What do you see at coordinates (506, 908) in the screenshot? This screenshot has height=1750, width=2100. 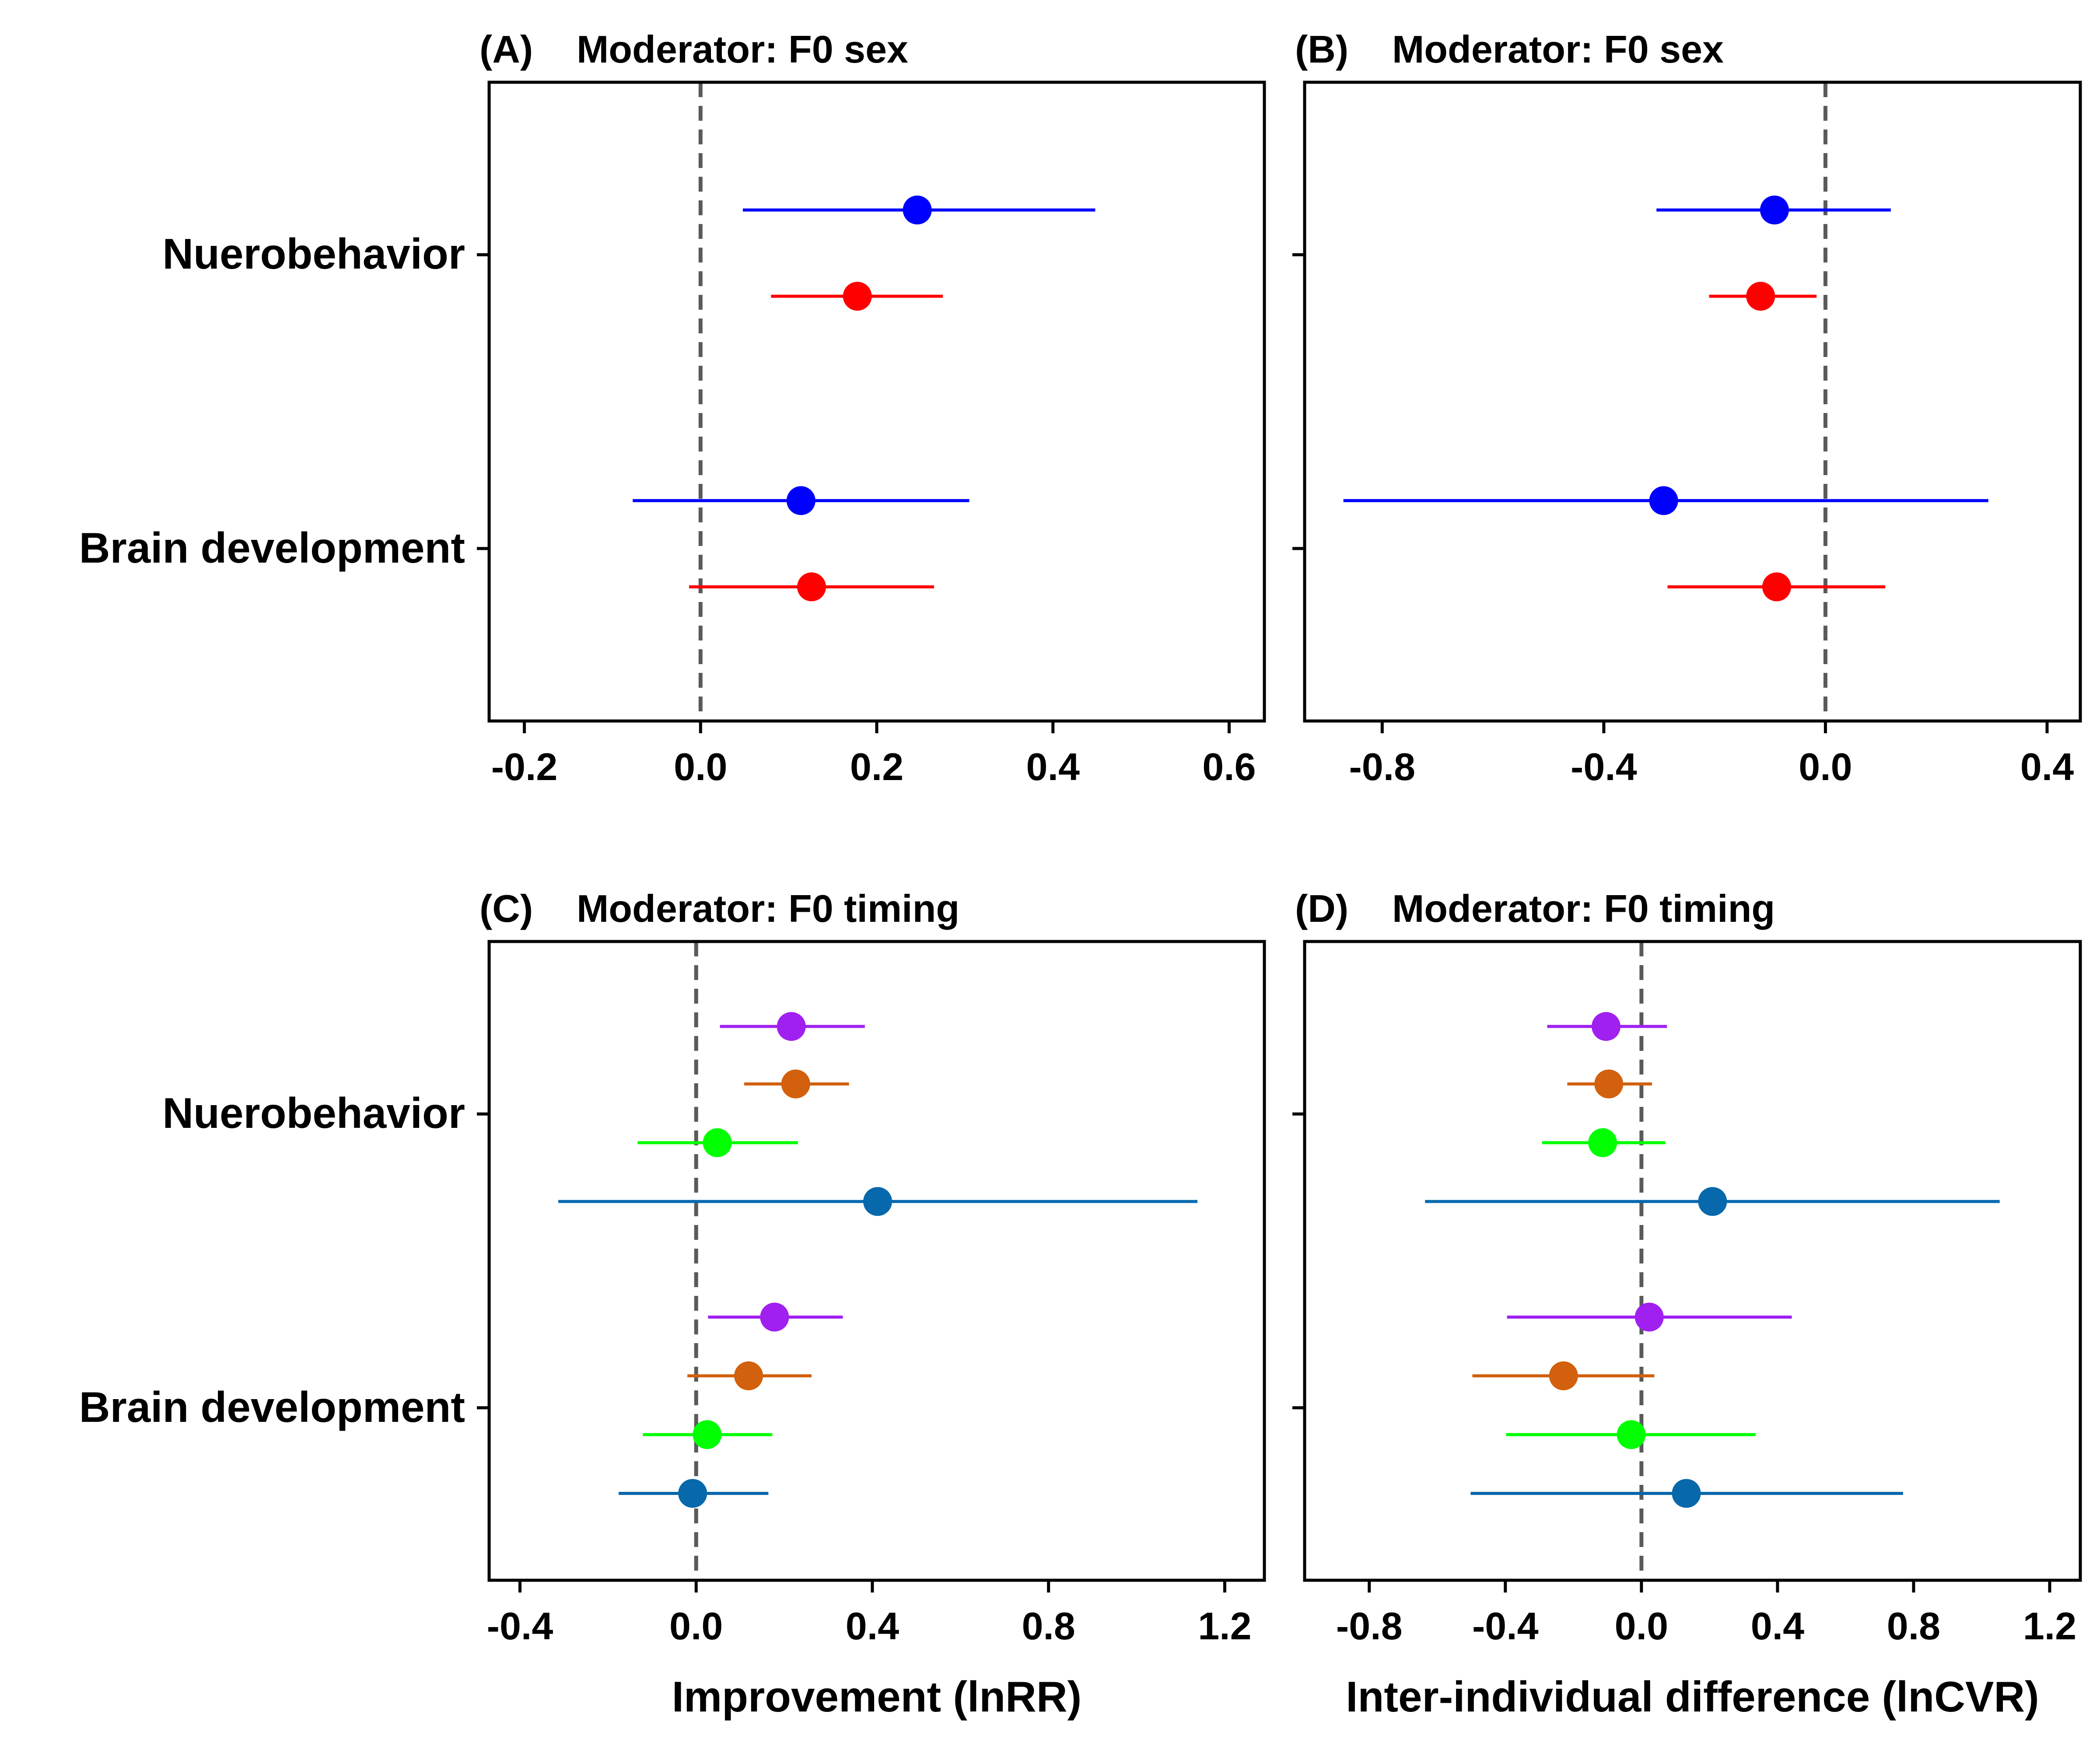 I see `panel-label: (C)` at bounding box center [506, 908].